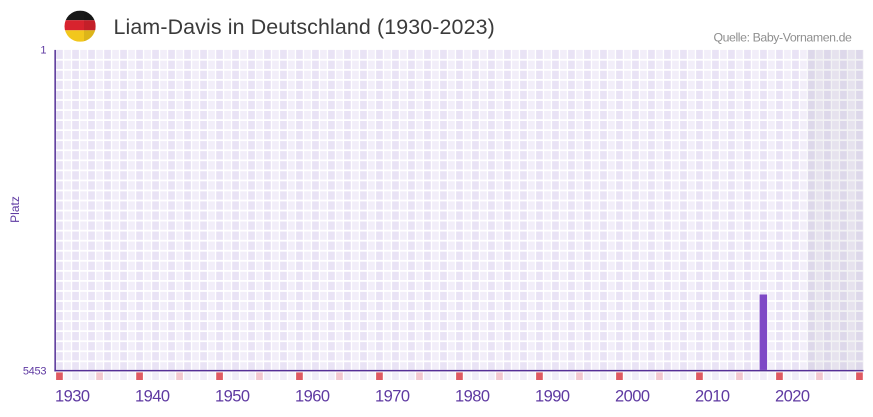 This screenshot has width=873, height=417. What do you see at coordinates (15, 209) in the screenshot?
I see `svg-text: Platz` at bounding box center [15, 209].